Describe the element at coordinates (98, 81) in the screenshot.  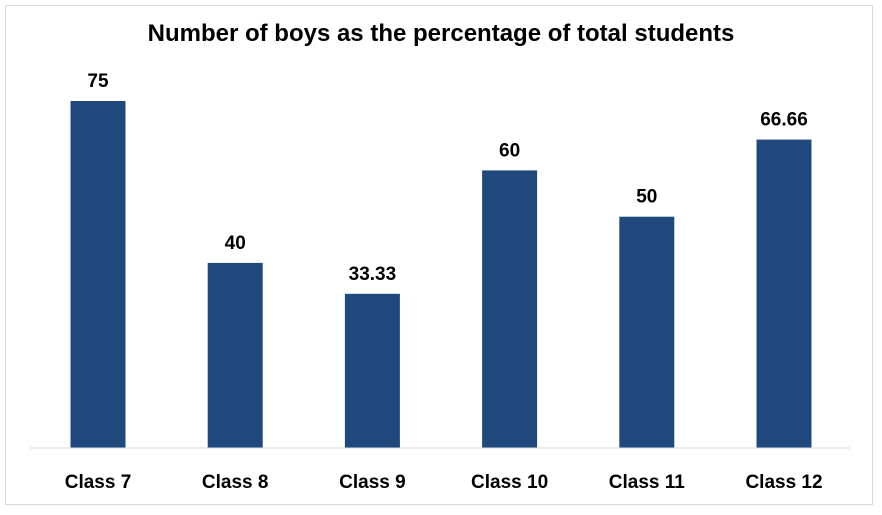
I see `data-label: 75` at that location.